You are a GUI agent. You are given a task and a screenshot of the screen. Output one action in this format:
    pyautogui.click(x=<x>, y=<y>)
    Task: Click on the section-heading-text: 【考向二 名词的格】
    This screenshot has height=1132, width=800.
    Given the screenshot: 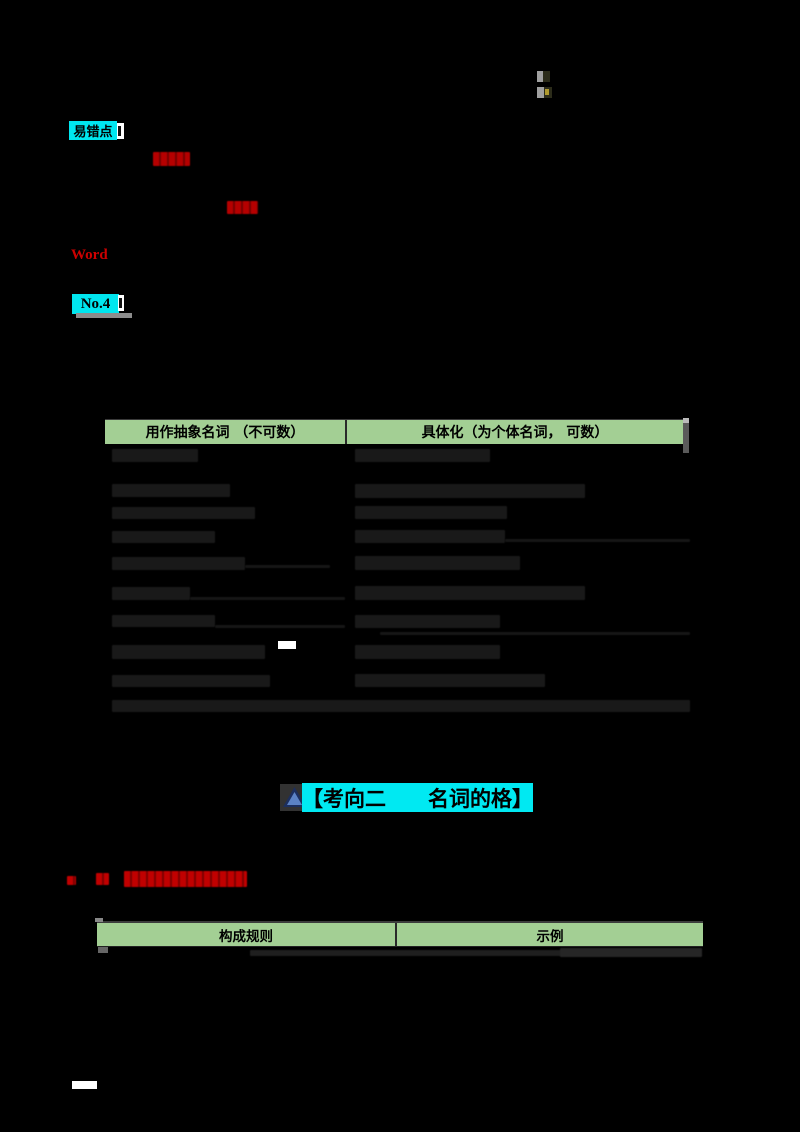 What is the action you would take?
    pyautogui.click(x=417, y=798)
    